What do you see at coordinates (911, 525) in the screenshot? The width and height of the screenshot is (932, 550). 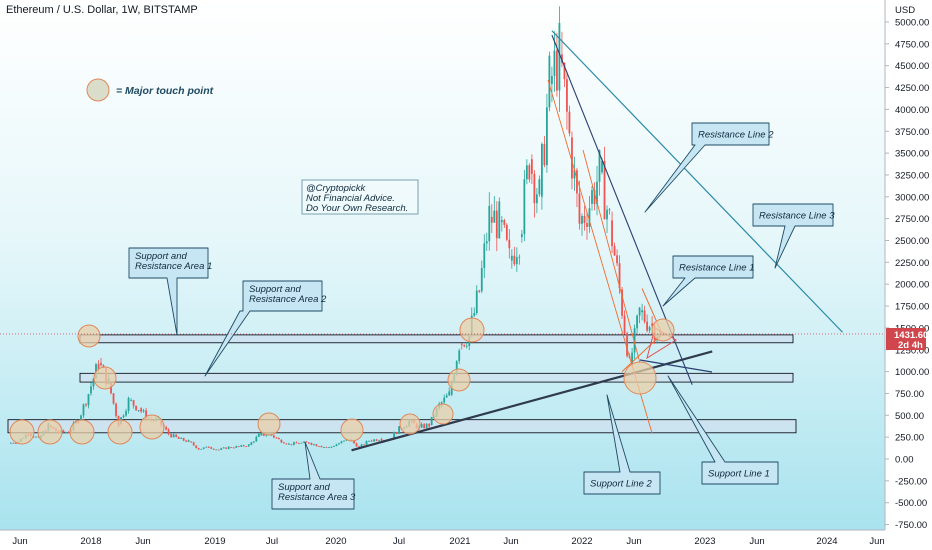 I see `y-tick-label: -750.00` at bounding box center [911, 525].